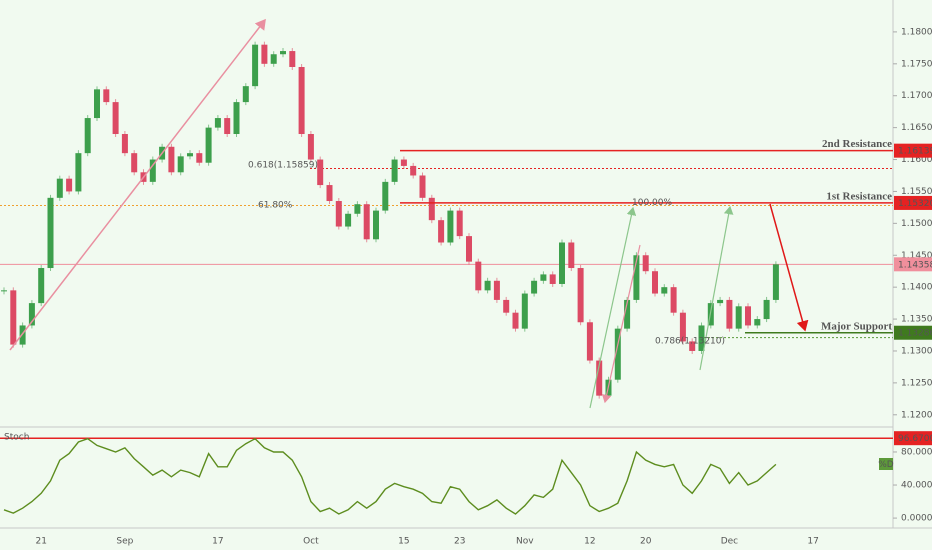  What do you see at coordinates (40, 542) in the screenshot?
I see `x-tick-label: 21` at bounding box center [40, 542].